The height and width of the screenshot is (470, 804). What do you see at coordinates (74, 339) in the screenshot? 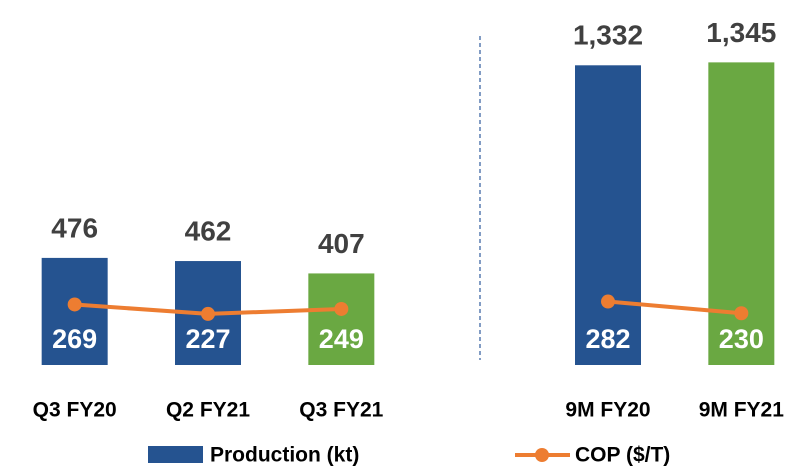
I see `line-value-label: 269` at bounding box center [74, 339].